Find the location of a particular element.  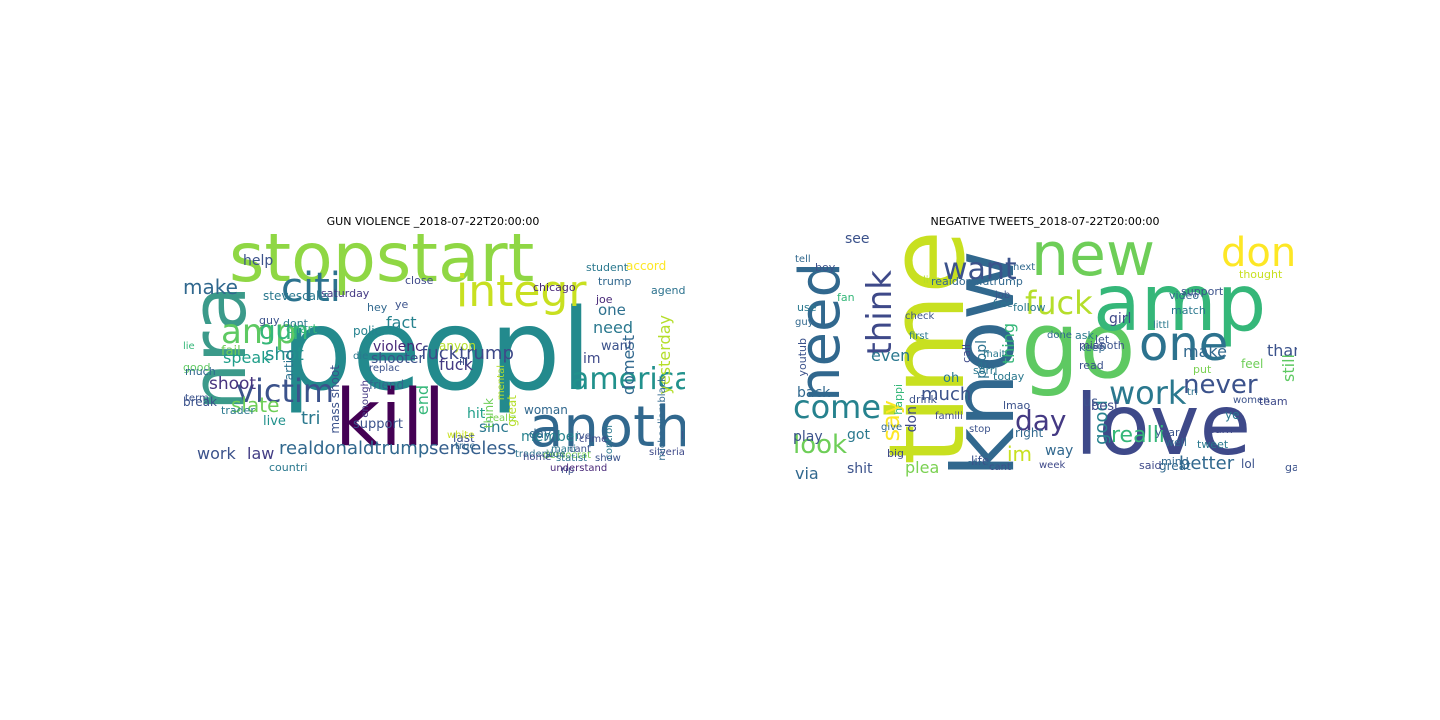

cloud-word: trump is located at coordinates (615, 281).